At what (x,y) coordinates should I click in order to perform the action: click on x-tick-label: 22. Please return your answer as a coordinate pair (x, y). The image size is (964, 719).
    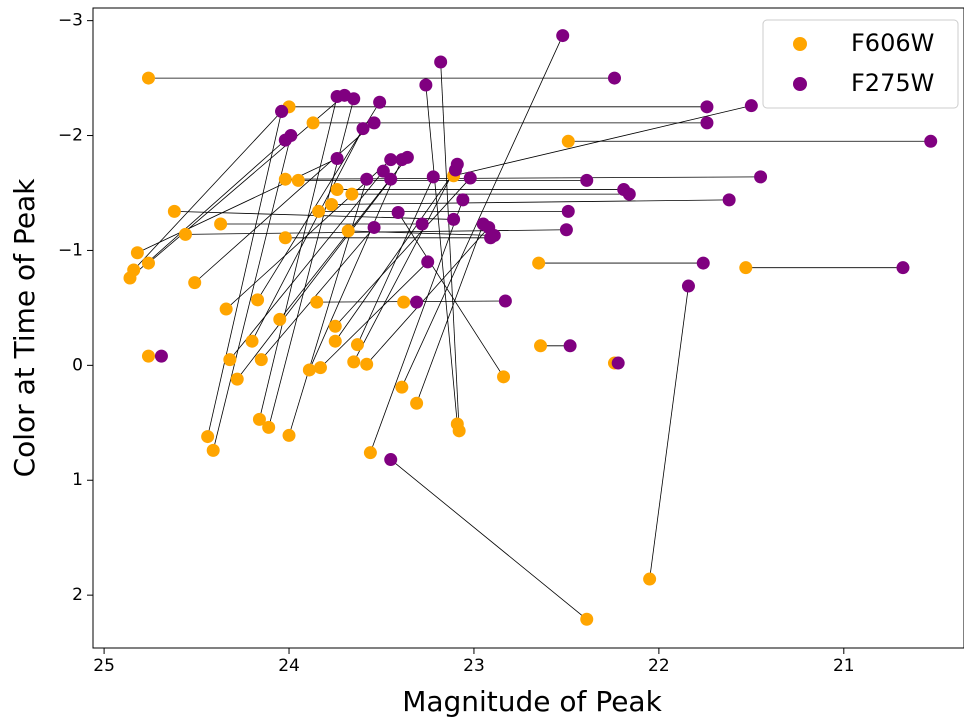
    Looking at the image, I should click on (659, 666).